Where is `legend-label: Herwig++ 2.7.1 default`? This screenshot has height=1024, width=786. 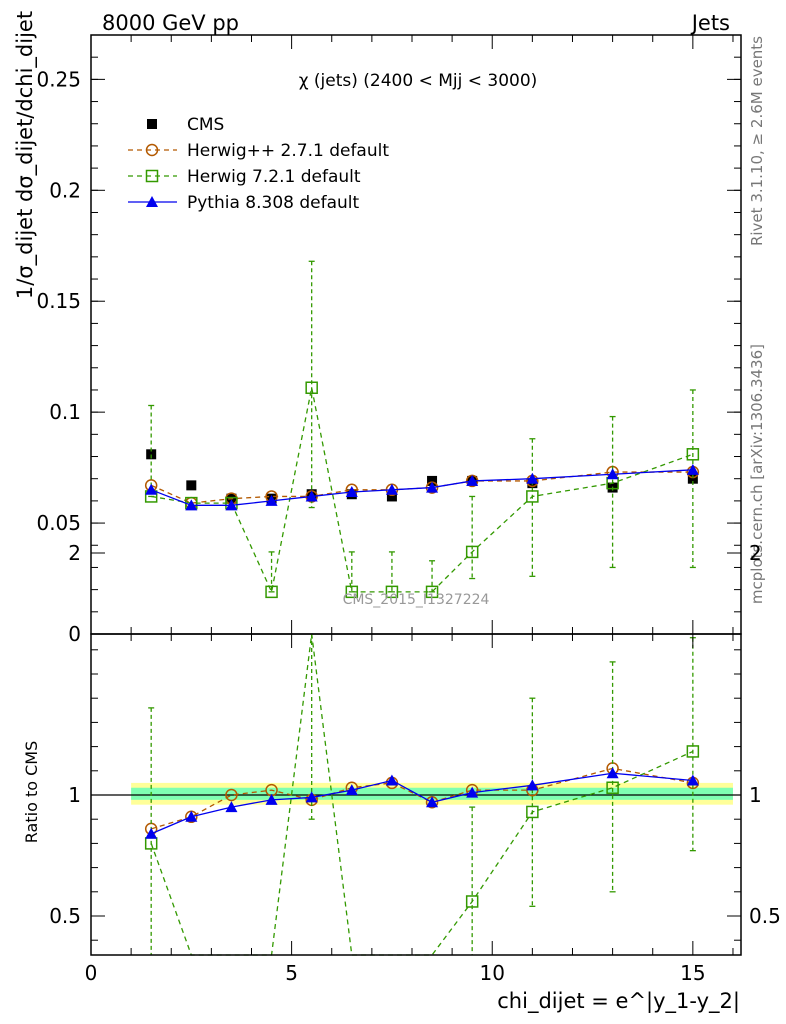 legend-label: Herwig++ 2.7.1 default is located at coordinates (288, 151).